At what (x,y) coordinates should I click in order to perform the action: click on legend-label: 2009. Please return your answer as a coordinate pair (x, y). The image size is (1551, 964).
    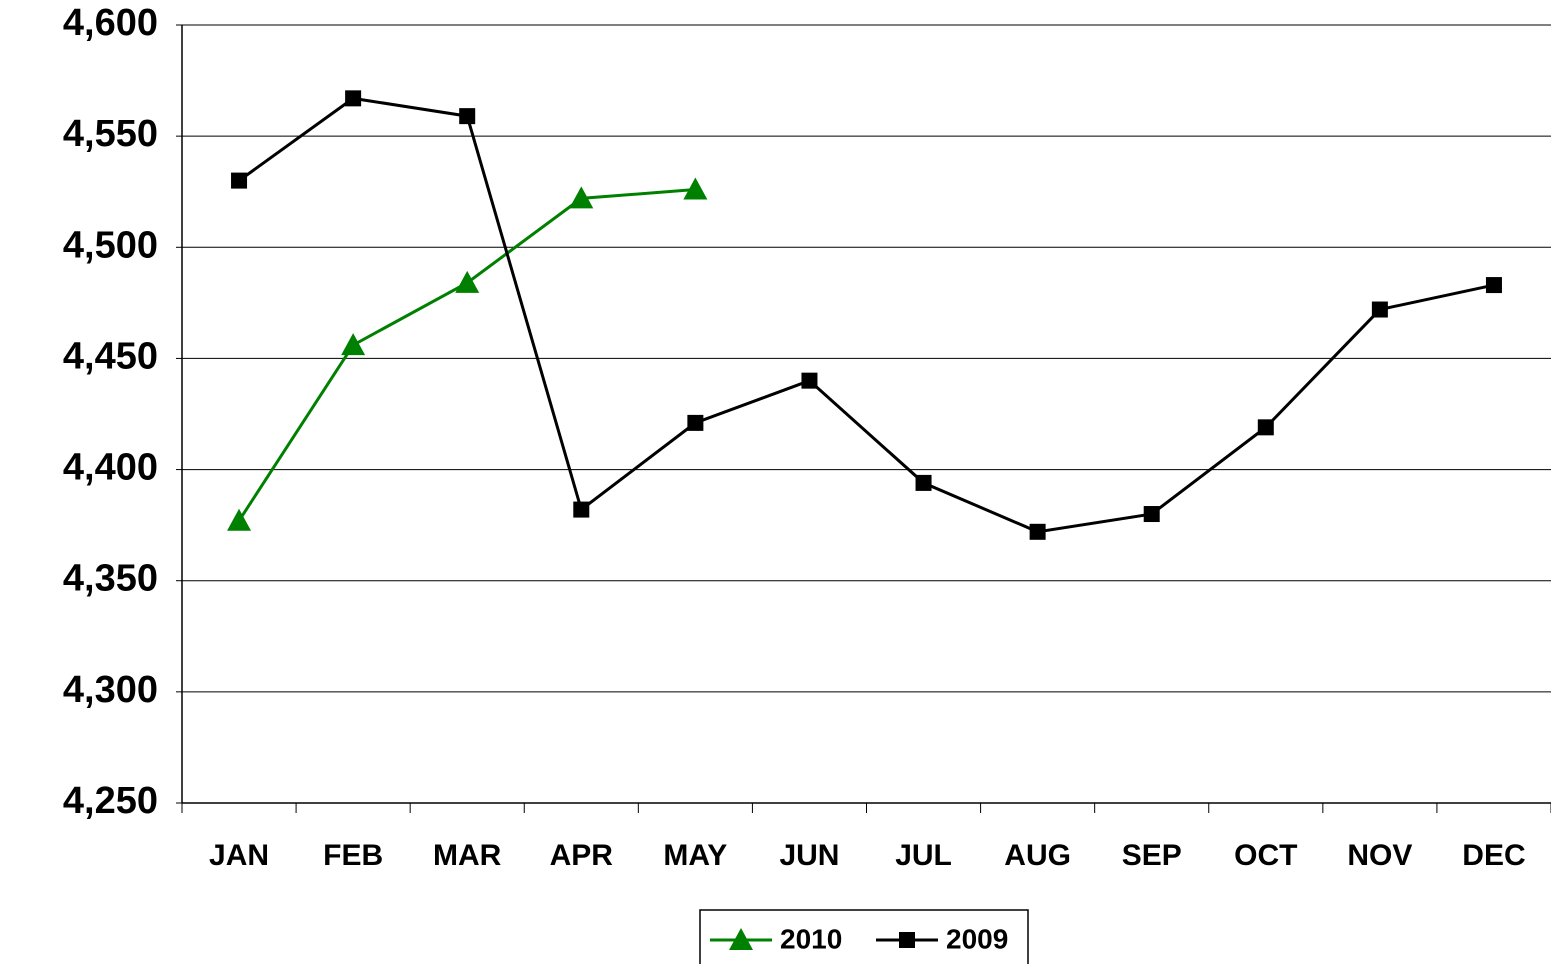
    Looking at the image, I should click on (977, 938).